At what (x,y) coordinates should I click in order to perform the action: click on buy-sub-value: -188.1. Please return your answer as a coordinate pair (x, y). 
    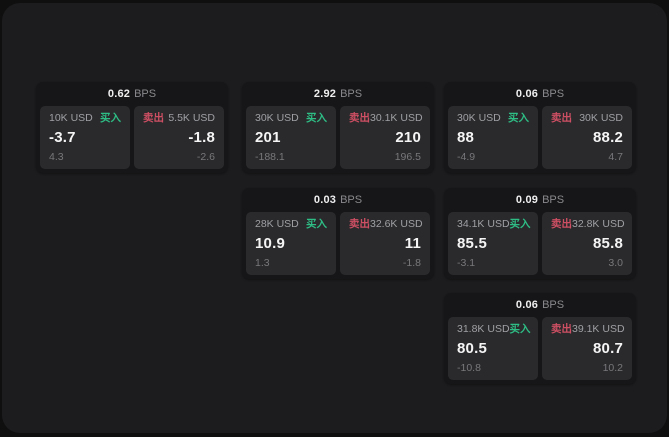
    Looking at the image, I should click on (270, 157).